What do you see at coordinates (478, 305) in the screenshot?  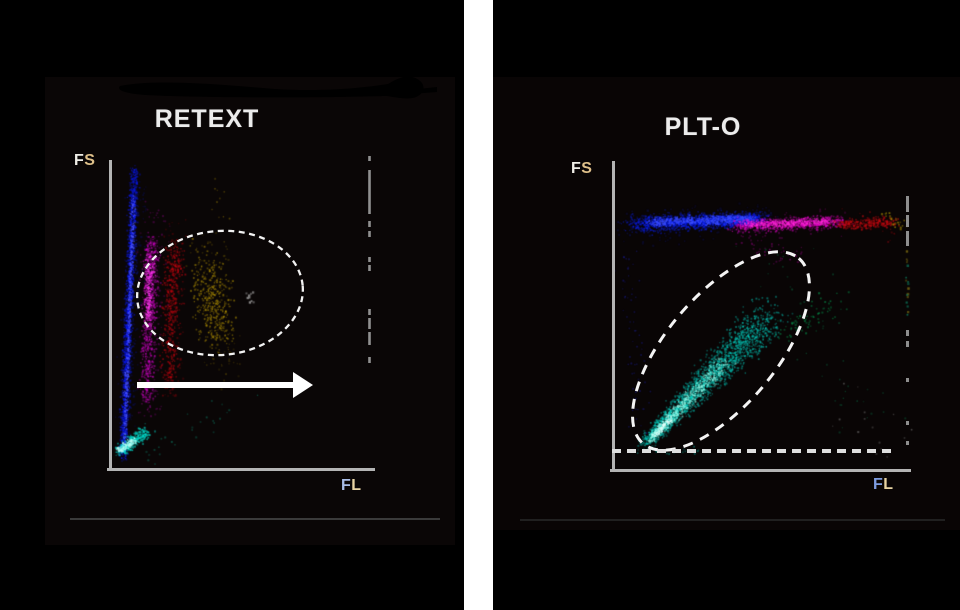 I see `panel-gap` at bounding box center [478, 305].